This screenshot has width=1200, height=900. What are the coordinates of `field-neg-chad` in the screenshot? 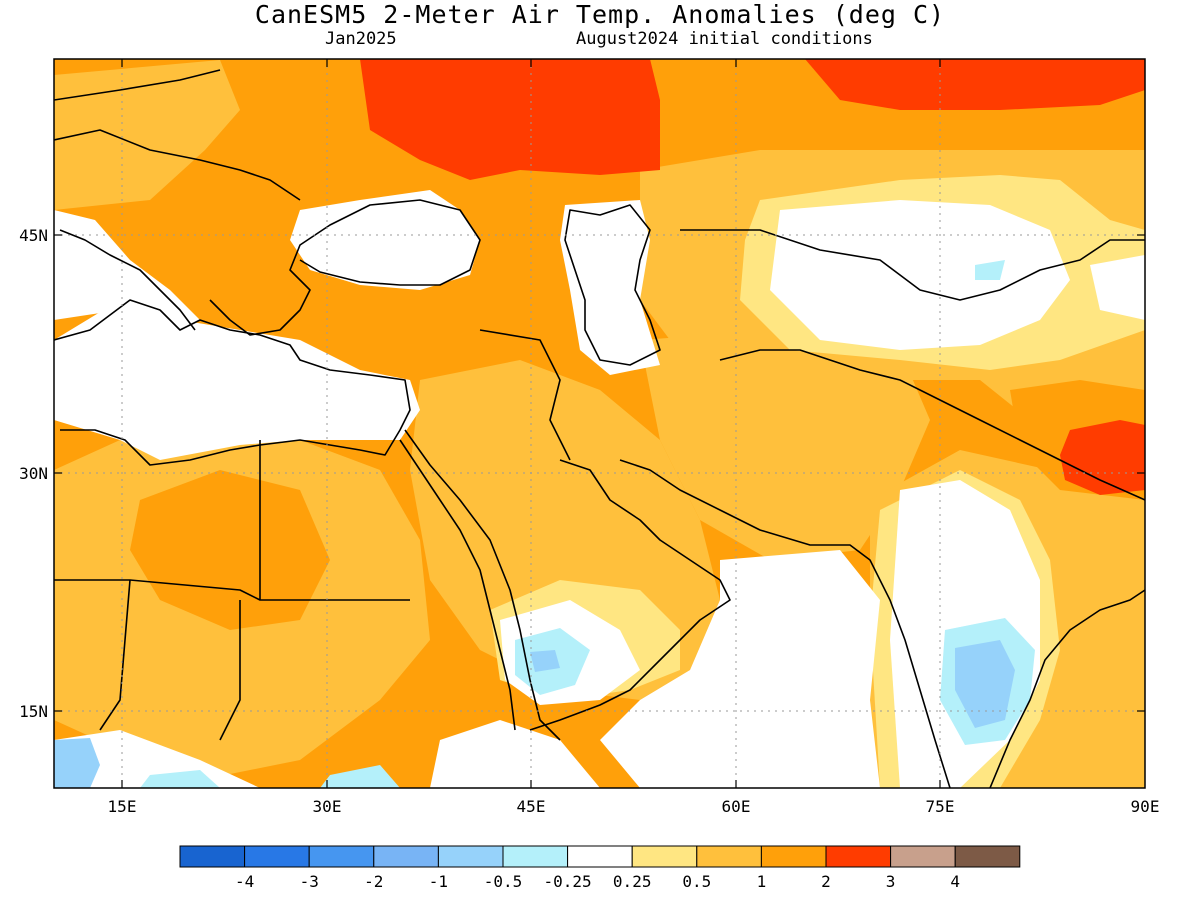 It's located at (180, 779).